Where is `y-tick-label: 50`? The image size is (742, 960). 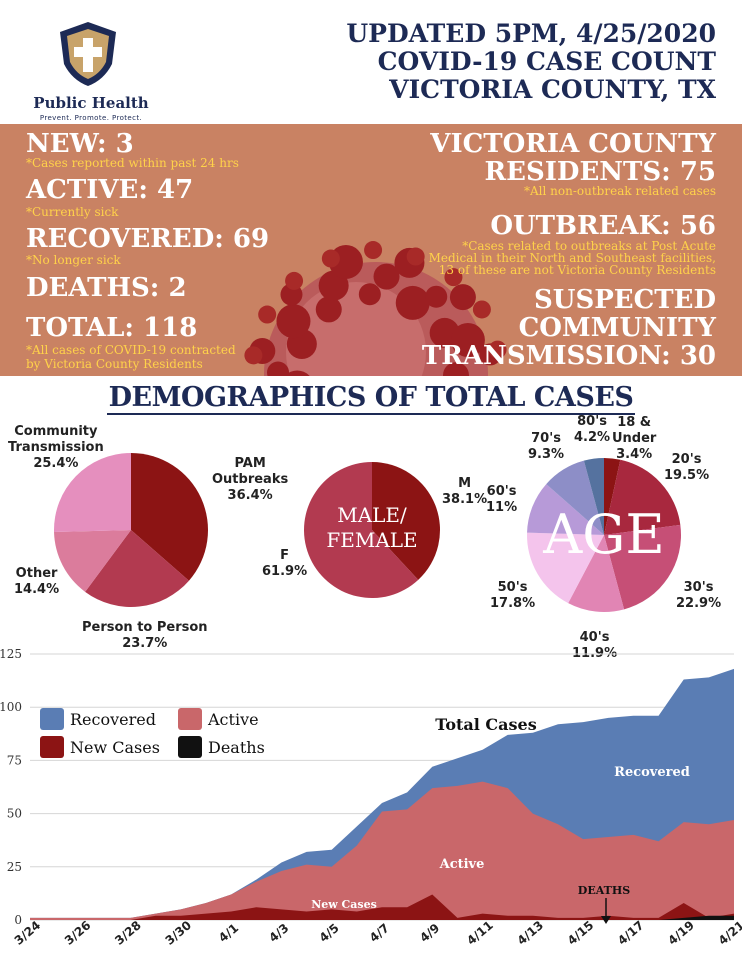 y-tick-label: 50 is located at coordinates (14, 814).